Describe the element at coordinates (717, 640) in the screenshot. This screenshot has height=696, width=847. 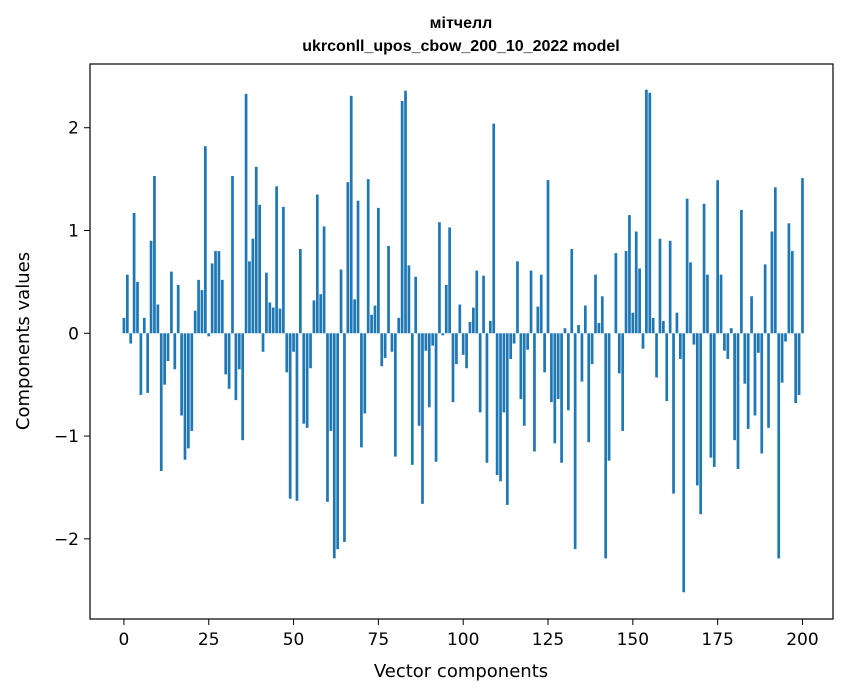
I see `x-tick-label: 175` at that location.